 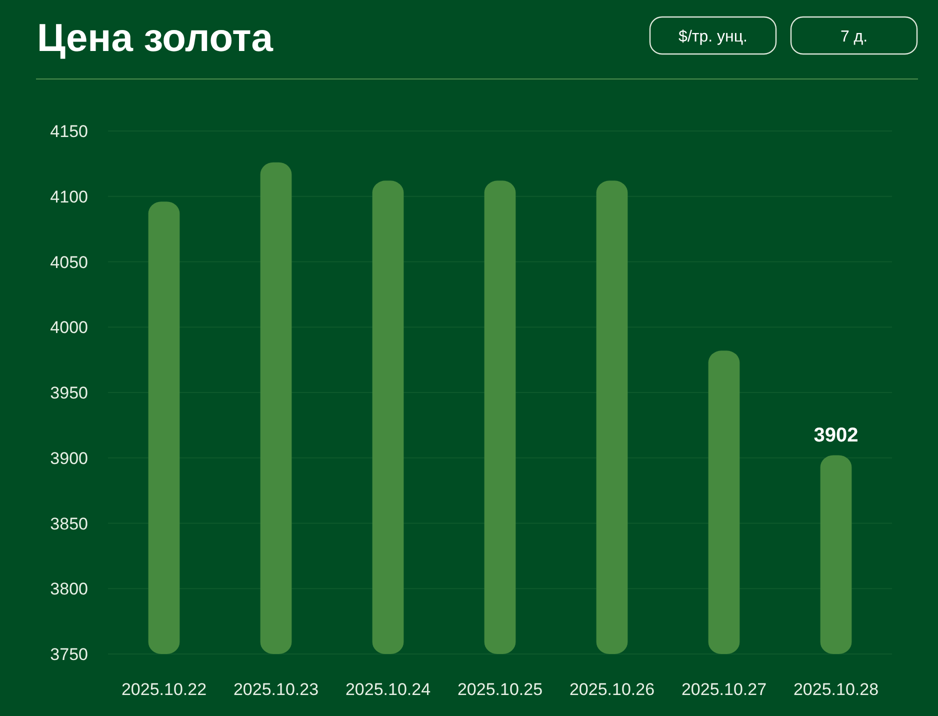 What do you see at coordinates (155, 38) in the screenshot?
I see `chart-title: Цена золота` at bounding box center [155, 38].